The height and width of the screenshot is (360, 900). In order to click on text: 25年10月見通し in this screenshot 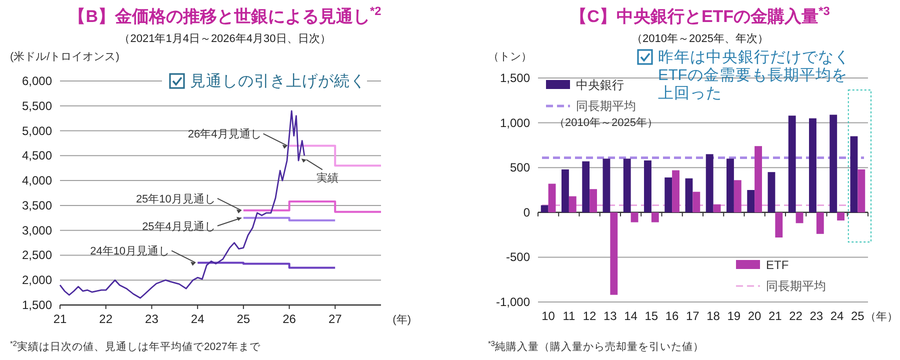, I will do `click(176, 199)`.